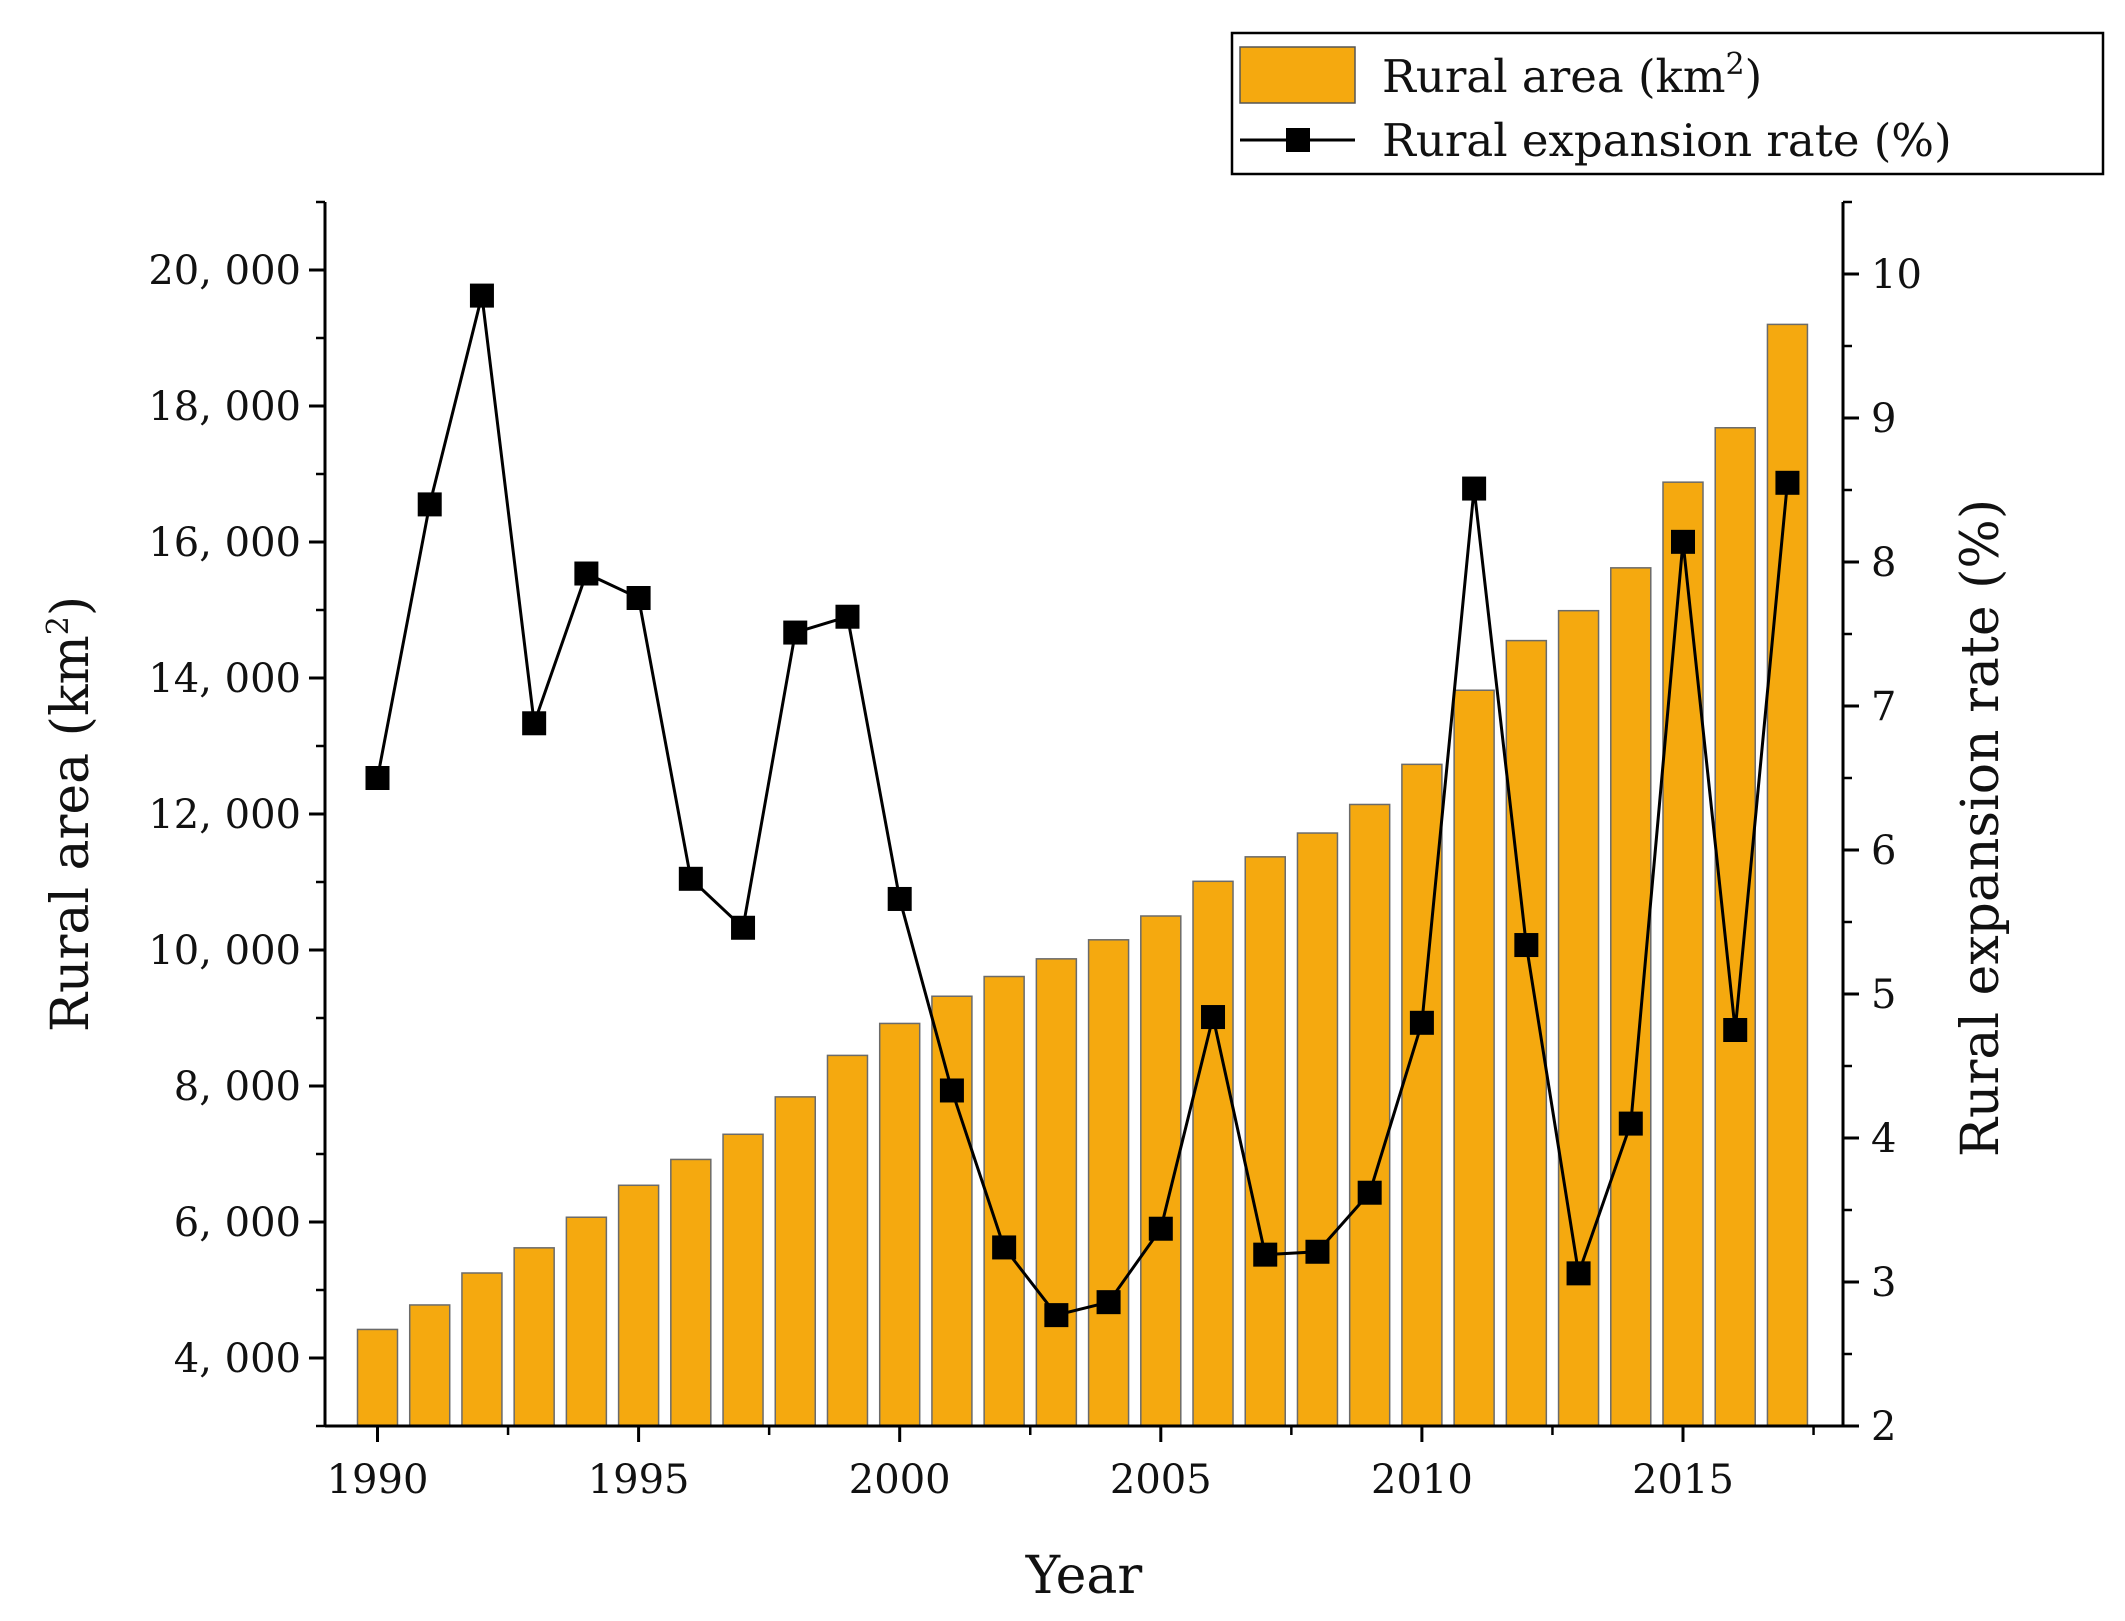 This screenshot has height=1621, width=2125. What do you see at coordinates (952, 1211) in the screenshot?
I see `bar-2001` at bounding box center [952, 1211].